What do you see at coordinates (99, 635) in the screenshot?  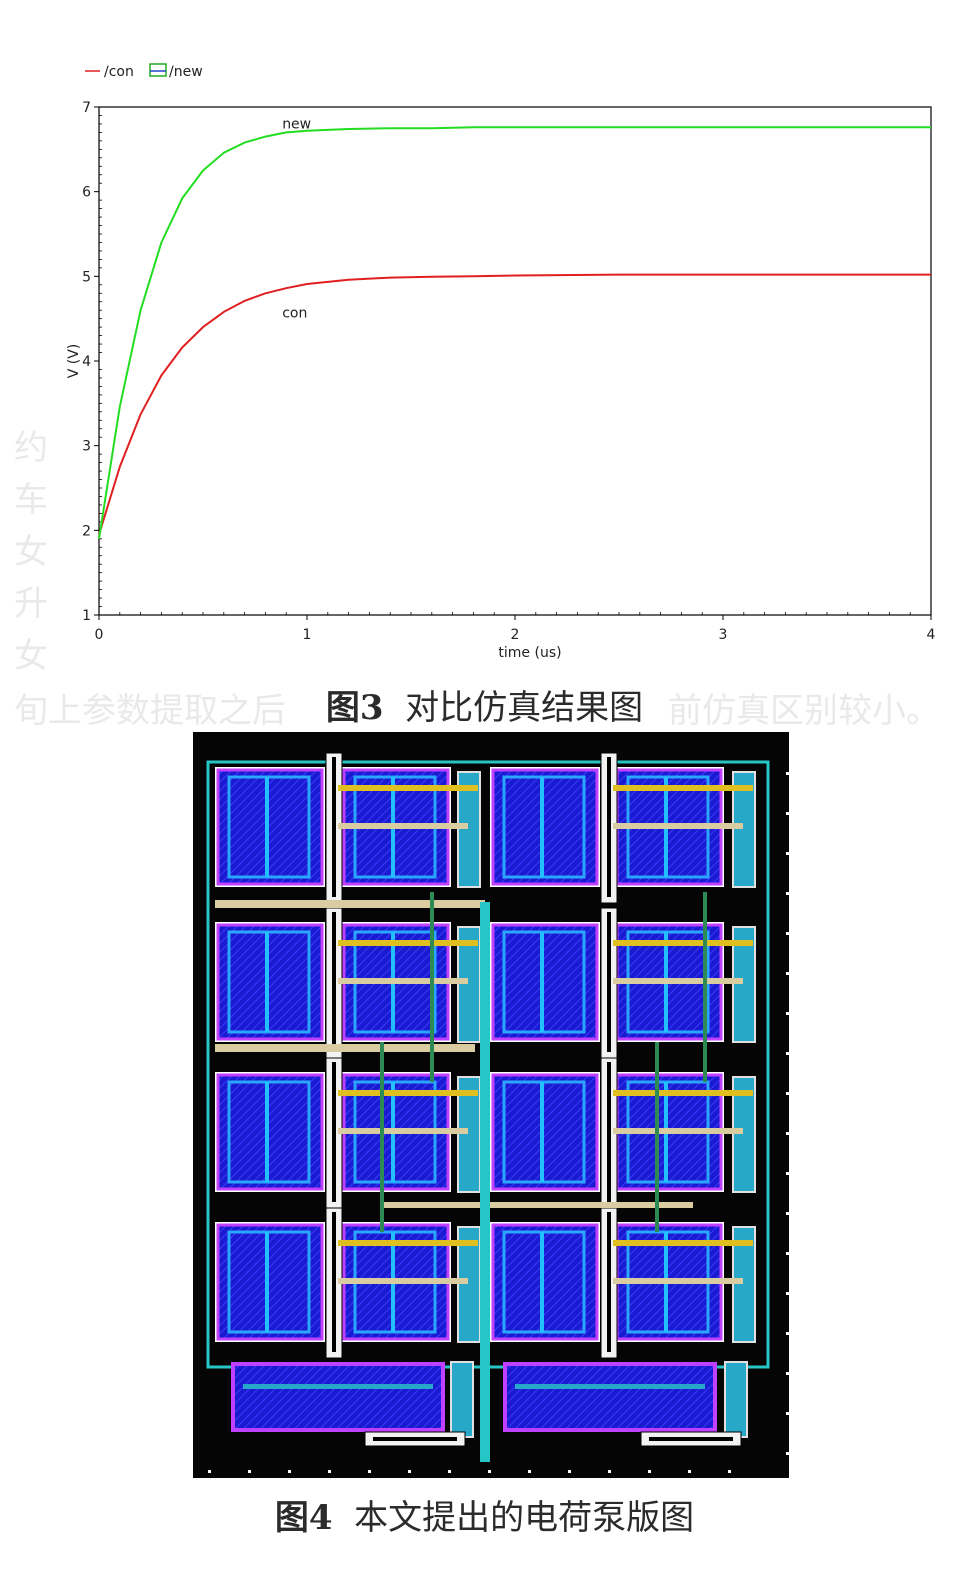 I see `x-tick-label: 0` at bounding box center [99, 635].